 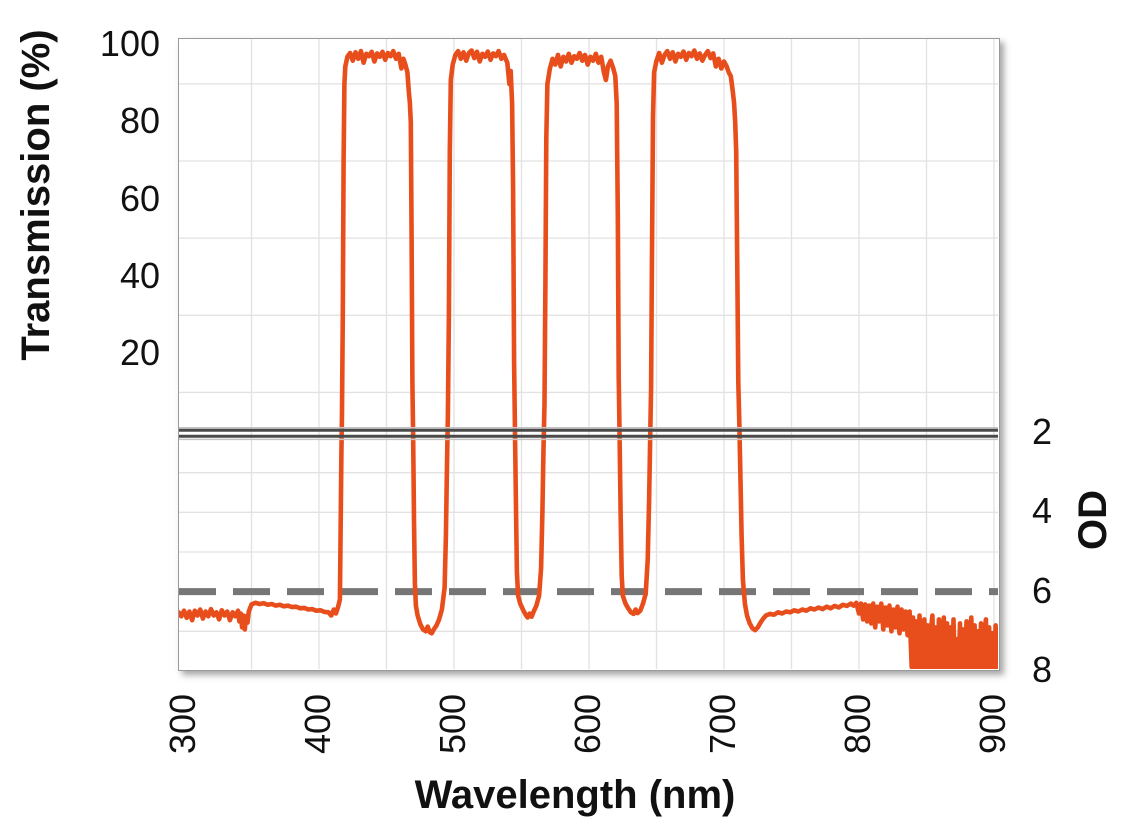 I want to click on y-tick-transmission-80: 80, so click(x=139, y=120).